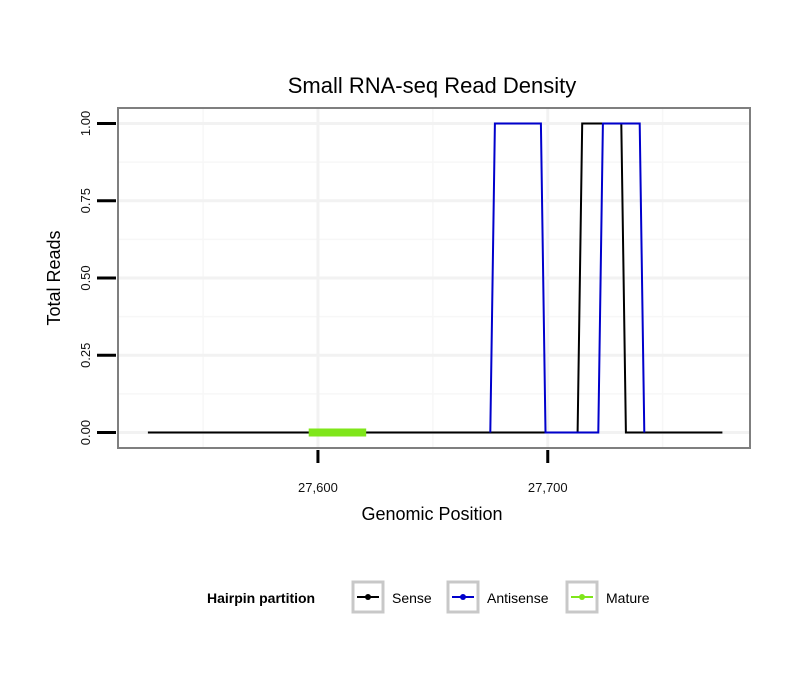  I want to click on legend-key-sense, so click(368, 597).